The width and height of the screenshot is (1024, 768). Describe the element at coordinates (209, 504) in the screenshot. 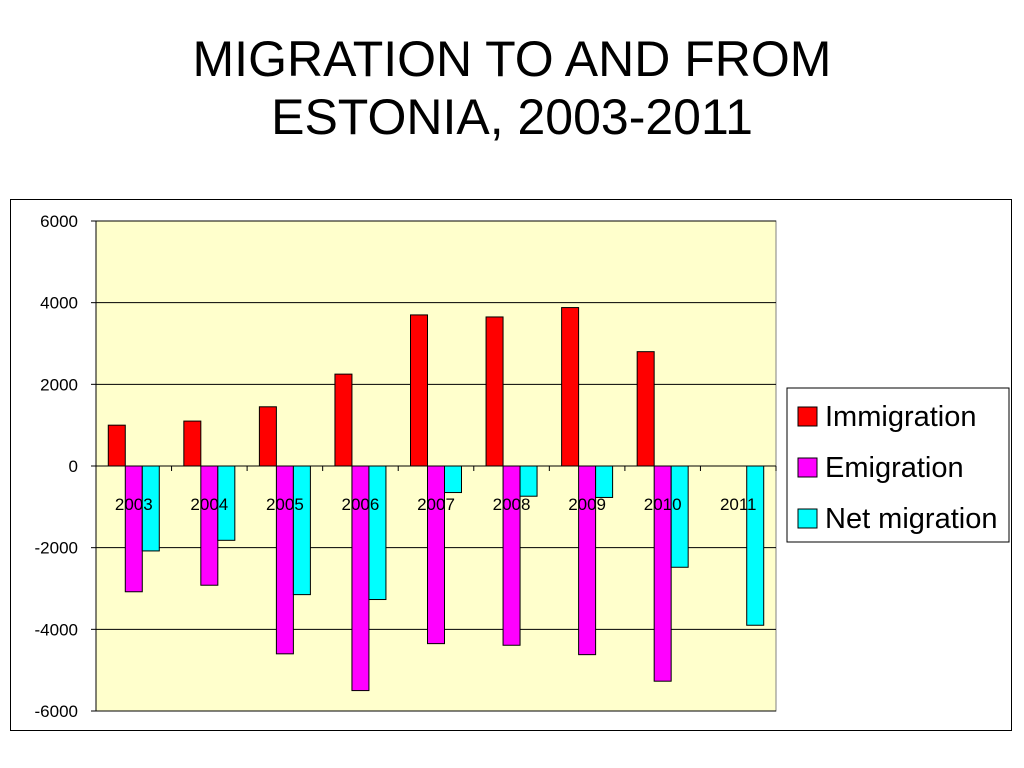

I see `x-tick-label: 2004` at that location.